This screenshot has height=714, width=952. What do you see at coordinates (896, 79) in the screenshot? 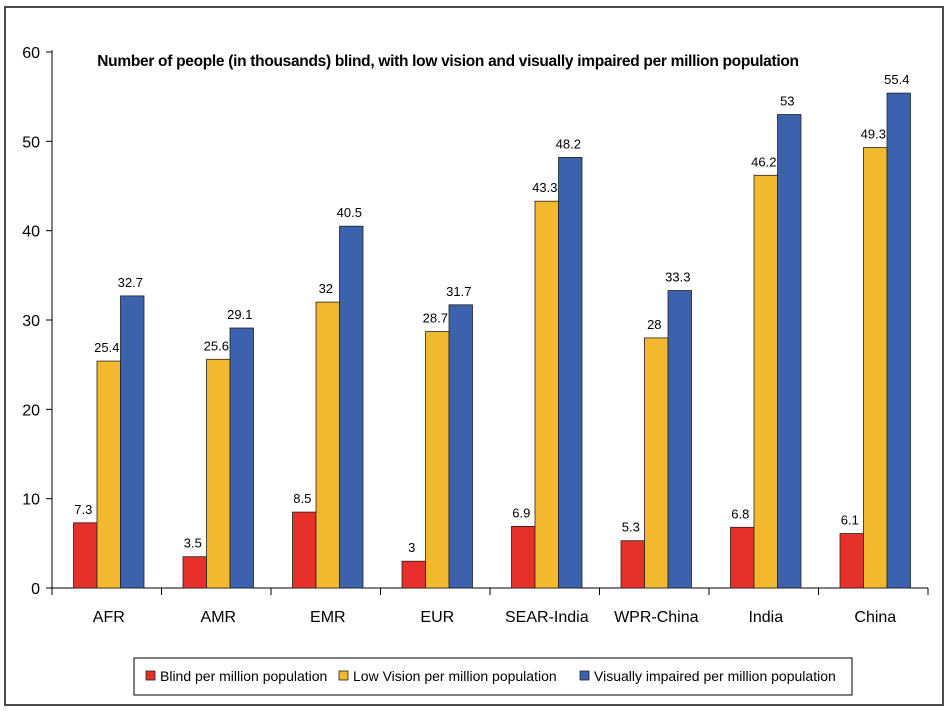
I see `data-label: 55.4` at bounding box center [896, 79].